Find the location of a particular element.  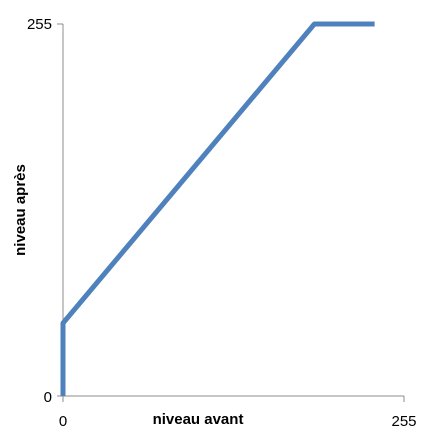

x-axis-title: niveau avant is located at coordinates (198, 419).